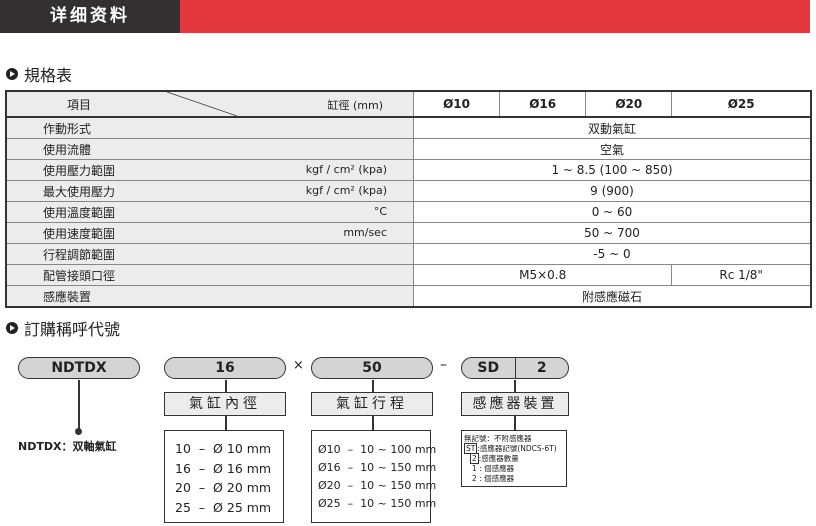 The height and width of the screenshot is (526, 816). What do you see at coordinates (79, 275) in the screenshot?
I see `row-label-text: 配管接頭口徑` at bounding box center [79, 275].